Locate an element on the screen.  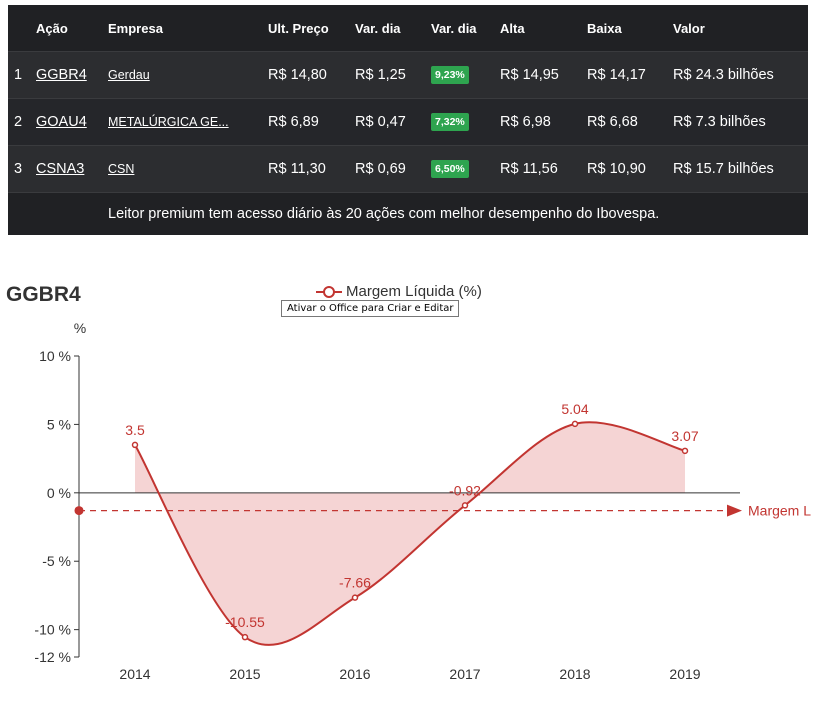
value-cell: R$ 24.3 bilhões is located at coordinates (740, 75).